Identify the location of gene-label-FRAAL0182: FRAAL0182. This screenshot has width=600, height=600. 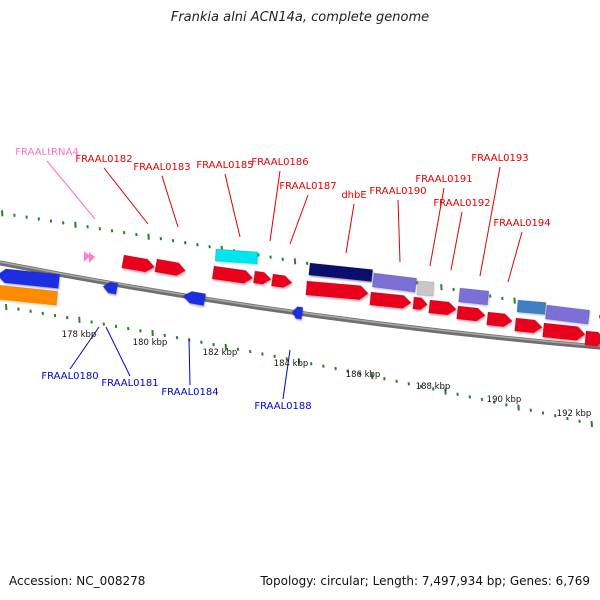
(103, 159).